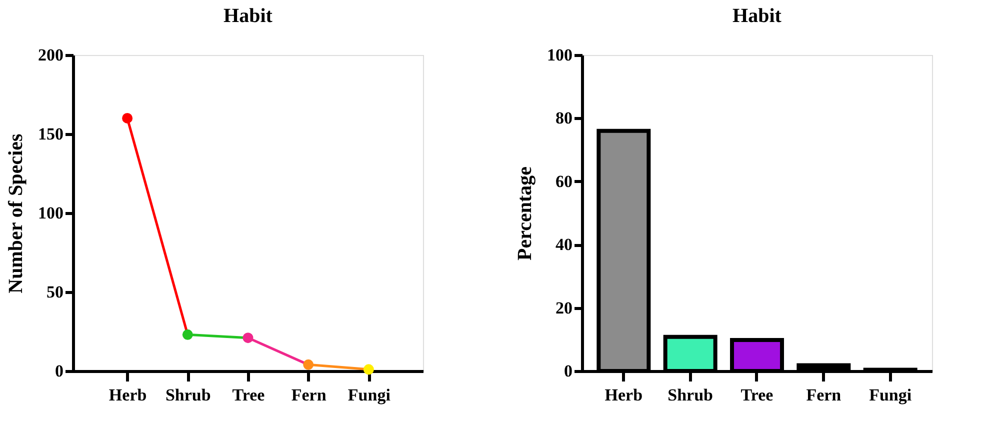 This screenshot has width=998, height=436. What do you see at coordinates (16, 213) in the screenshot?
I see `y-axis-title: Number of Species` at bounding box center [16, 213].